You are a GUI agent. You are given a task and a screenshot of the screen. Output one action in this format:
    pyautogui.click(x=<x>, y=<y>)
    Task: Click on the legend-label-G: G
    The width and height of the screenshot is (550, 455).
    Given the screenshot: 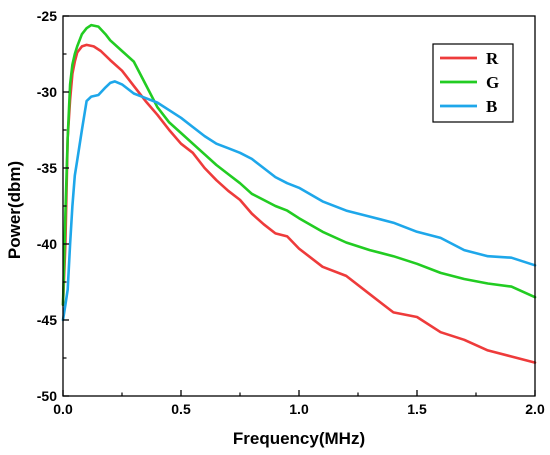 What is the action you would take?
    pyautogui.click(x=492, y=82)
    